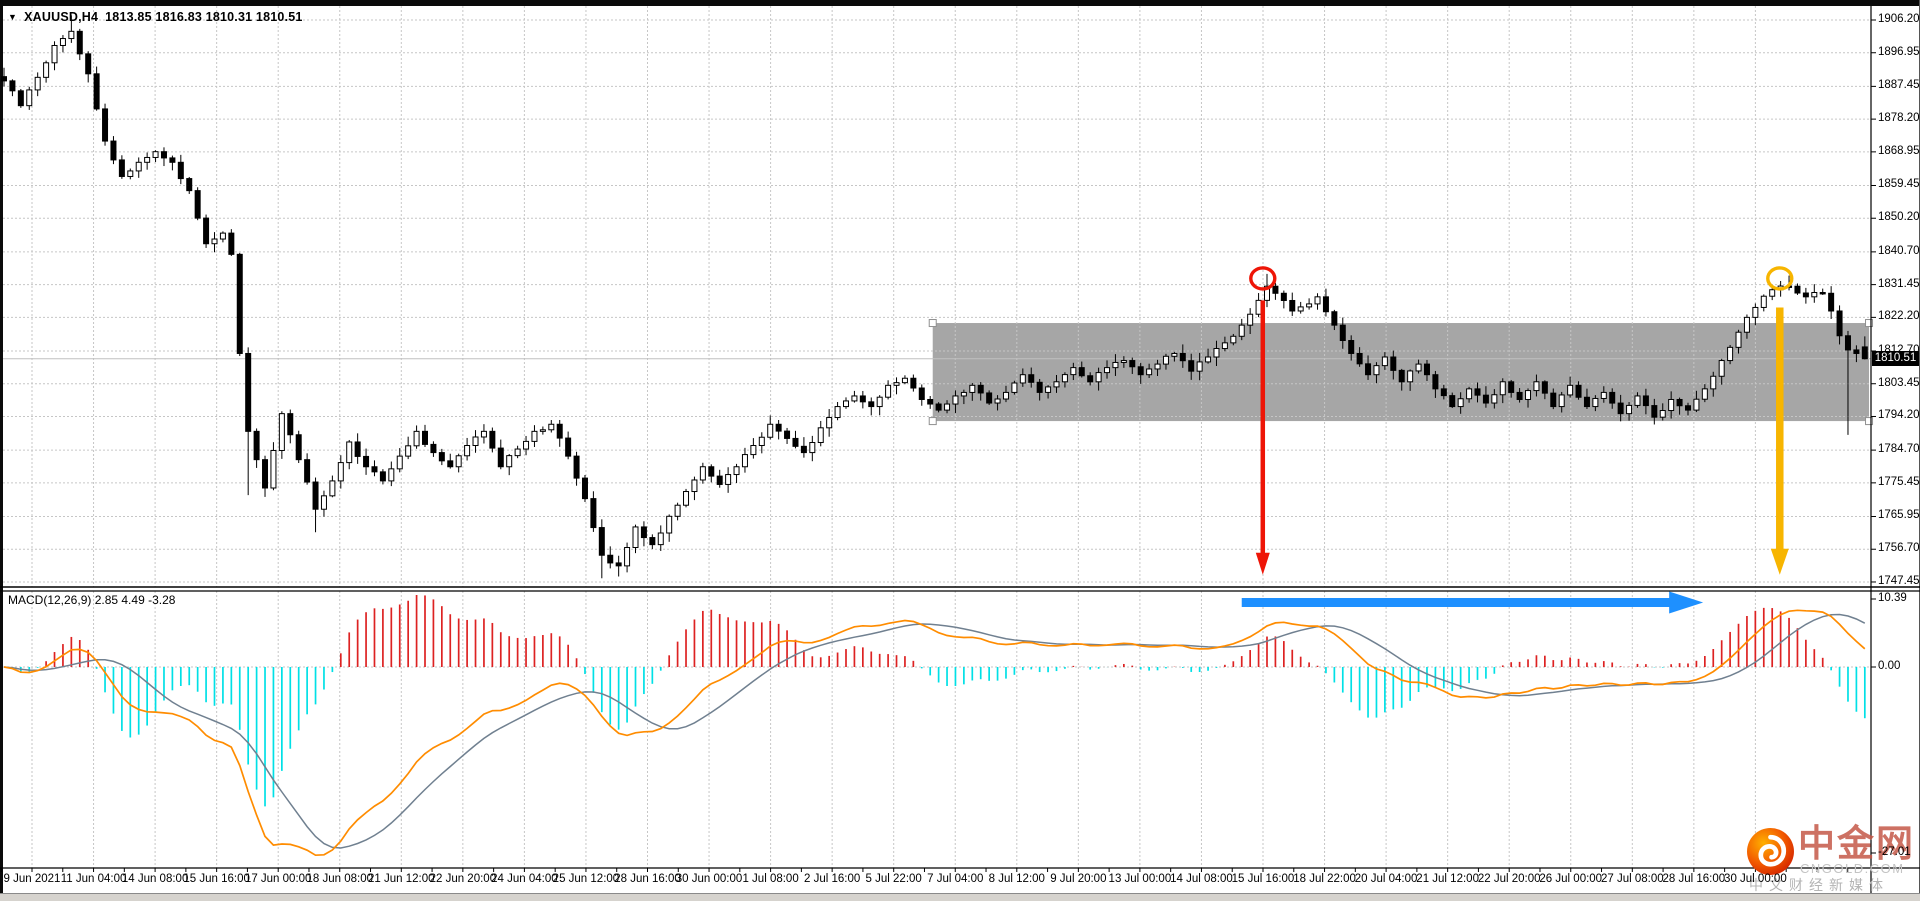 The width and height of the screenshot is (1920, 901). Describe the element at coordinates (1509, 879) in the screenshot. I see `time-axis-tick-label: 22 Jul 20:00` at that location.